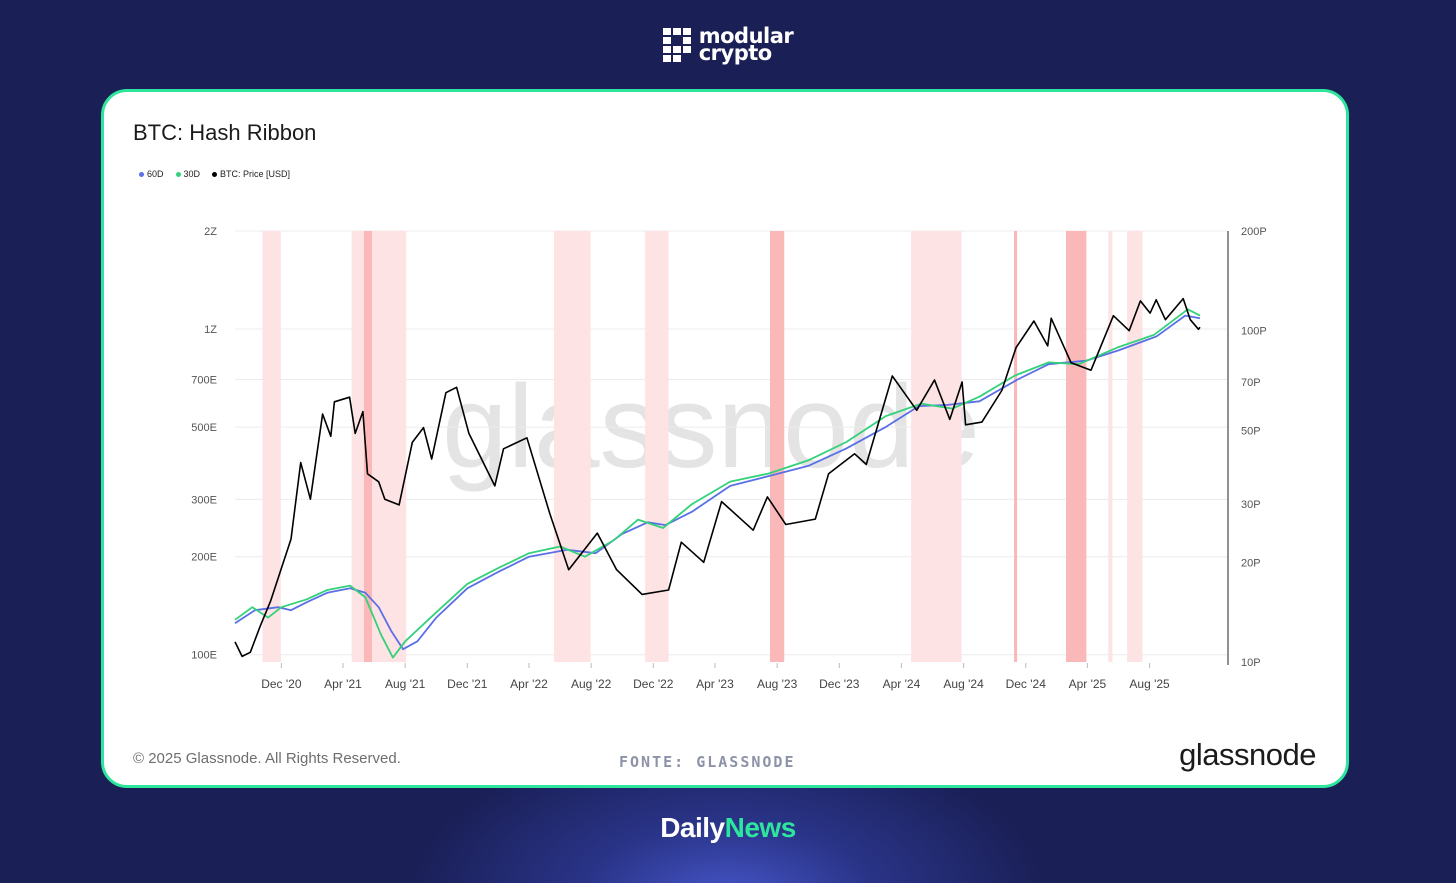 This screenshot has height=883, width=1456. I want to click on legend-label-30d: 30D, so click(192, 174).